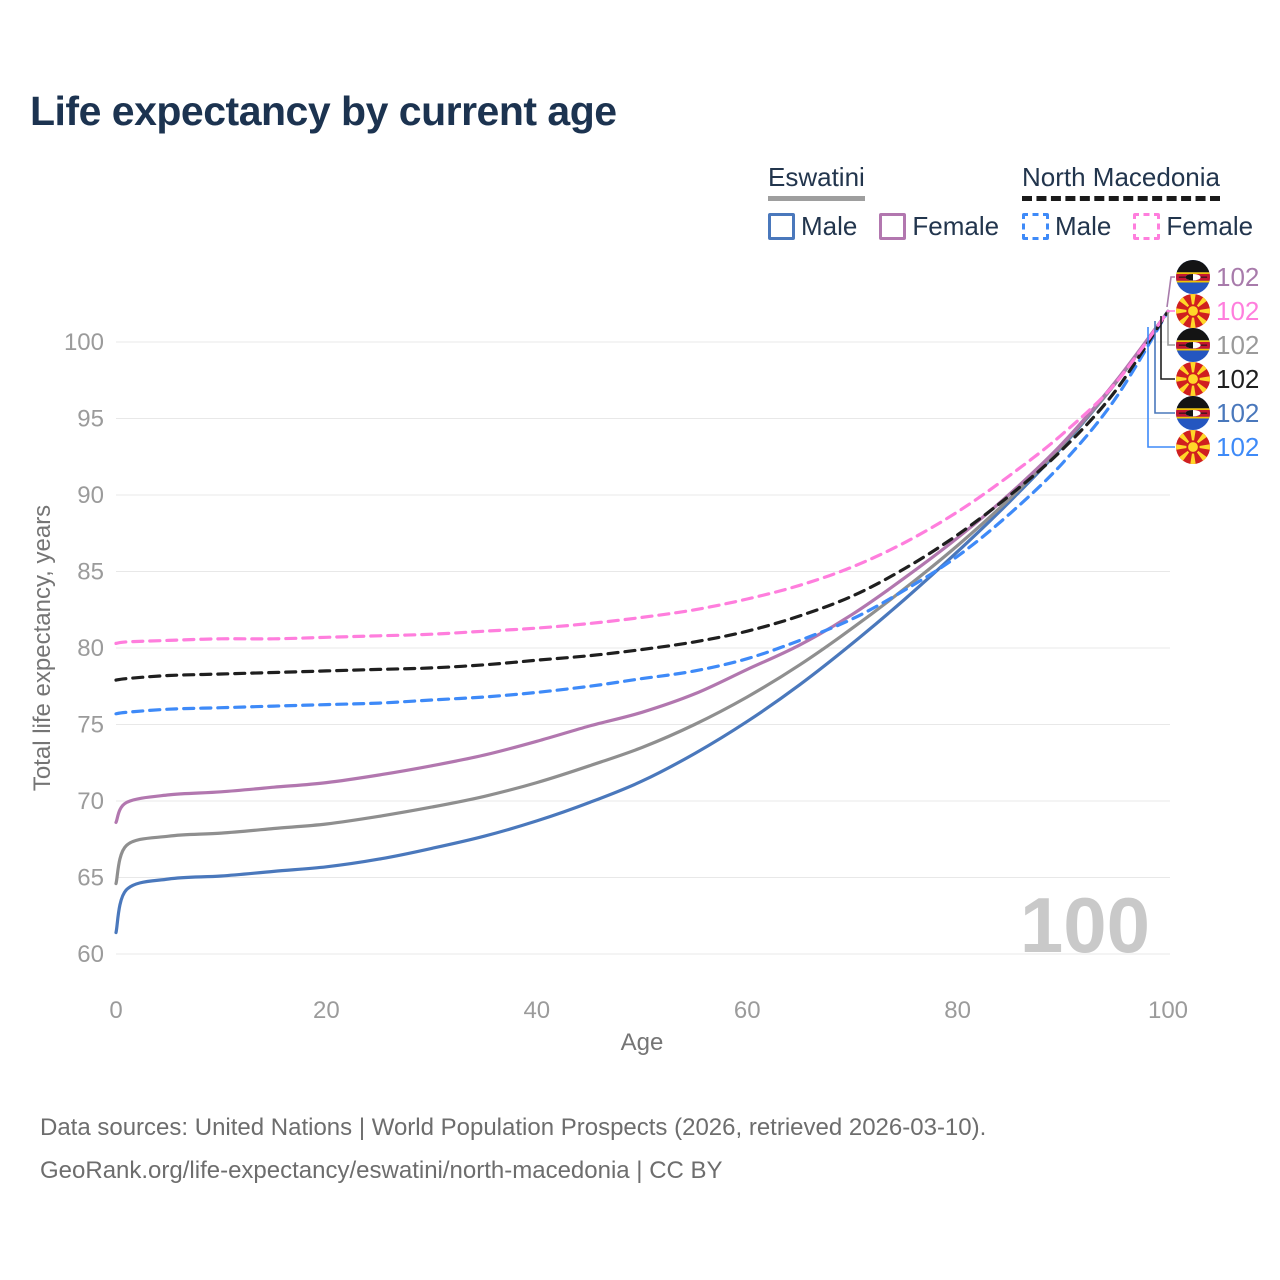 This screenshot has width=1280, height=1280. What do you see at coordinates (642, 1042) in the screenshot?
I see `x-axis-title: Age` at bounding box center [642, 1042].